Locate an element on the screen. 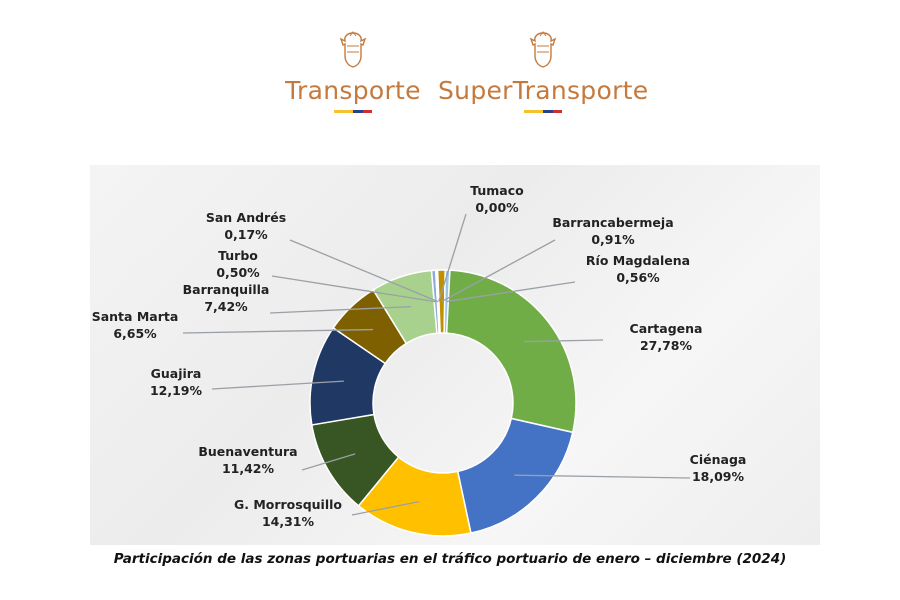  slice-name-label: Tumaco is located at coordinates (497, 190).